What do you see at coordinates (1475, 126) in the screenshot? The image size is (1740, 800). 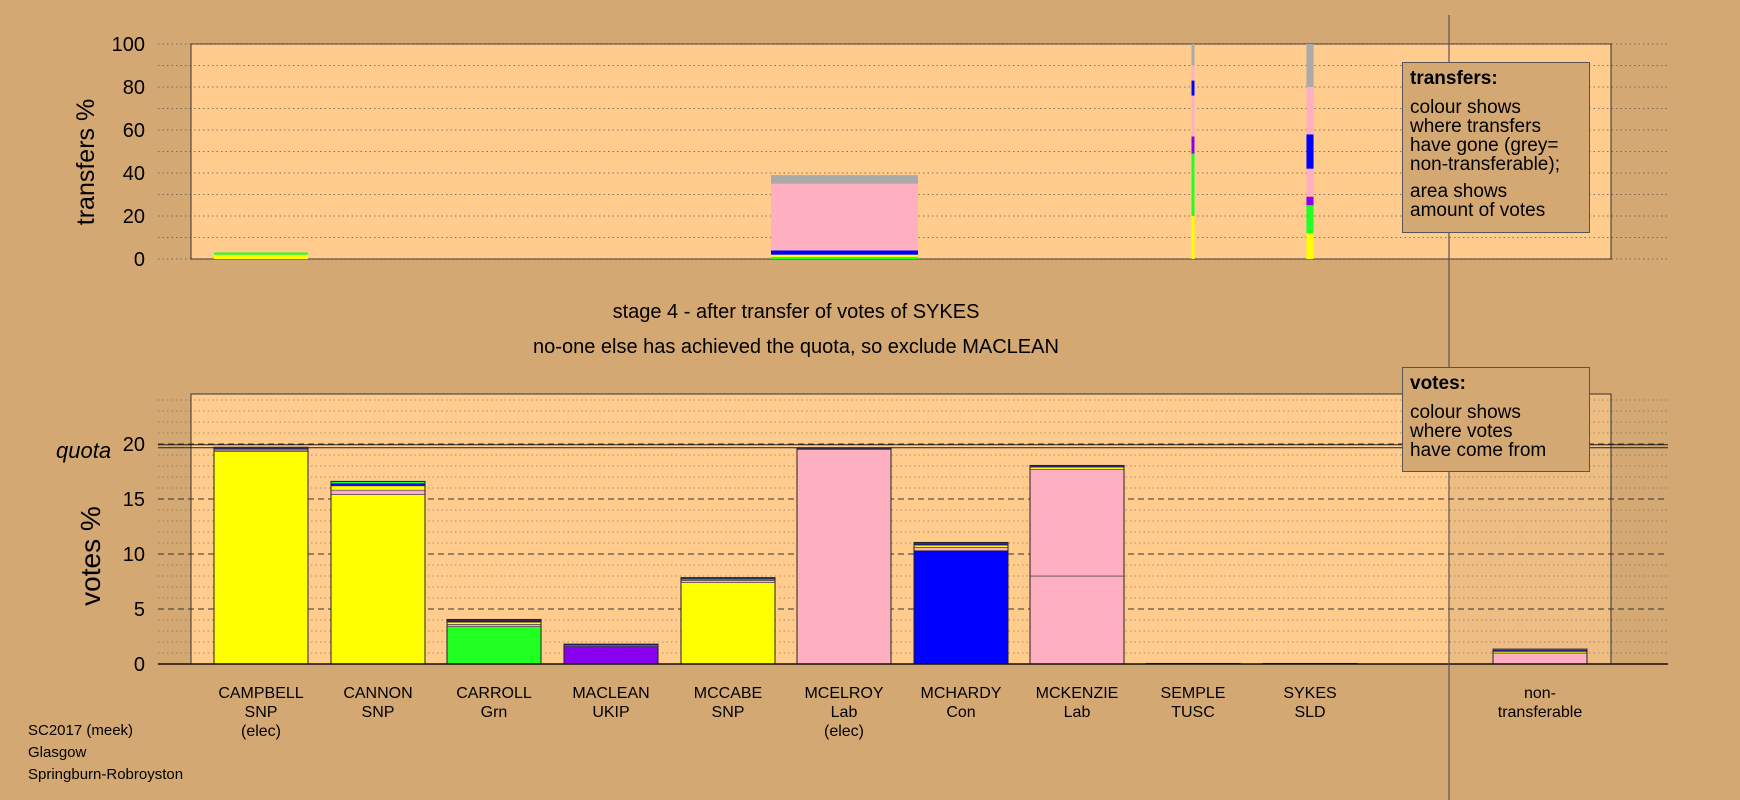 I see `transfers-legend-line: where transfers` at bounding box center [1475, 126].